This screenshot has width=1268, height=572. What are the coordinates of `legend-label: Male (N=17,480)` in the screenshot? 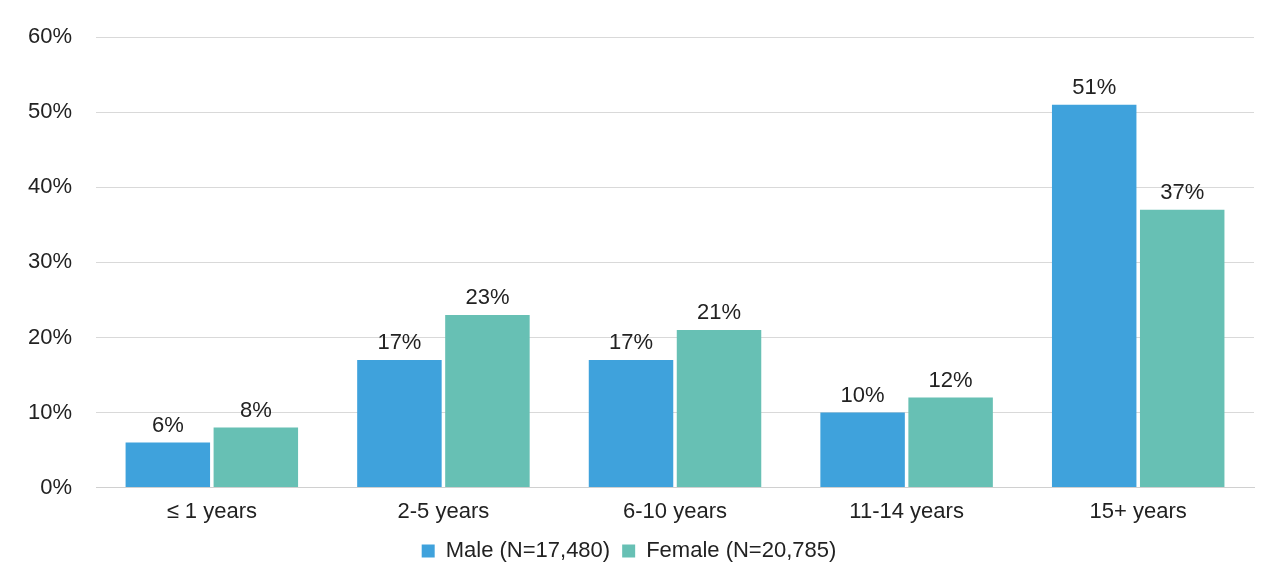 It's located at (528, 550).